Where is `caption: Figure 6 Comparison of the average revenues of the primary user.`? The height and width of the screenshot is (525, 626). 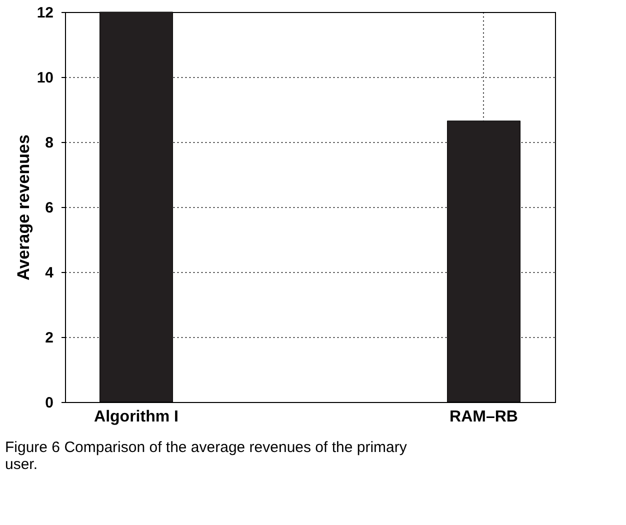 caption: Figure 6 Comparison of the average revenues of the primary user. is located at coordinates (206, 456).